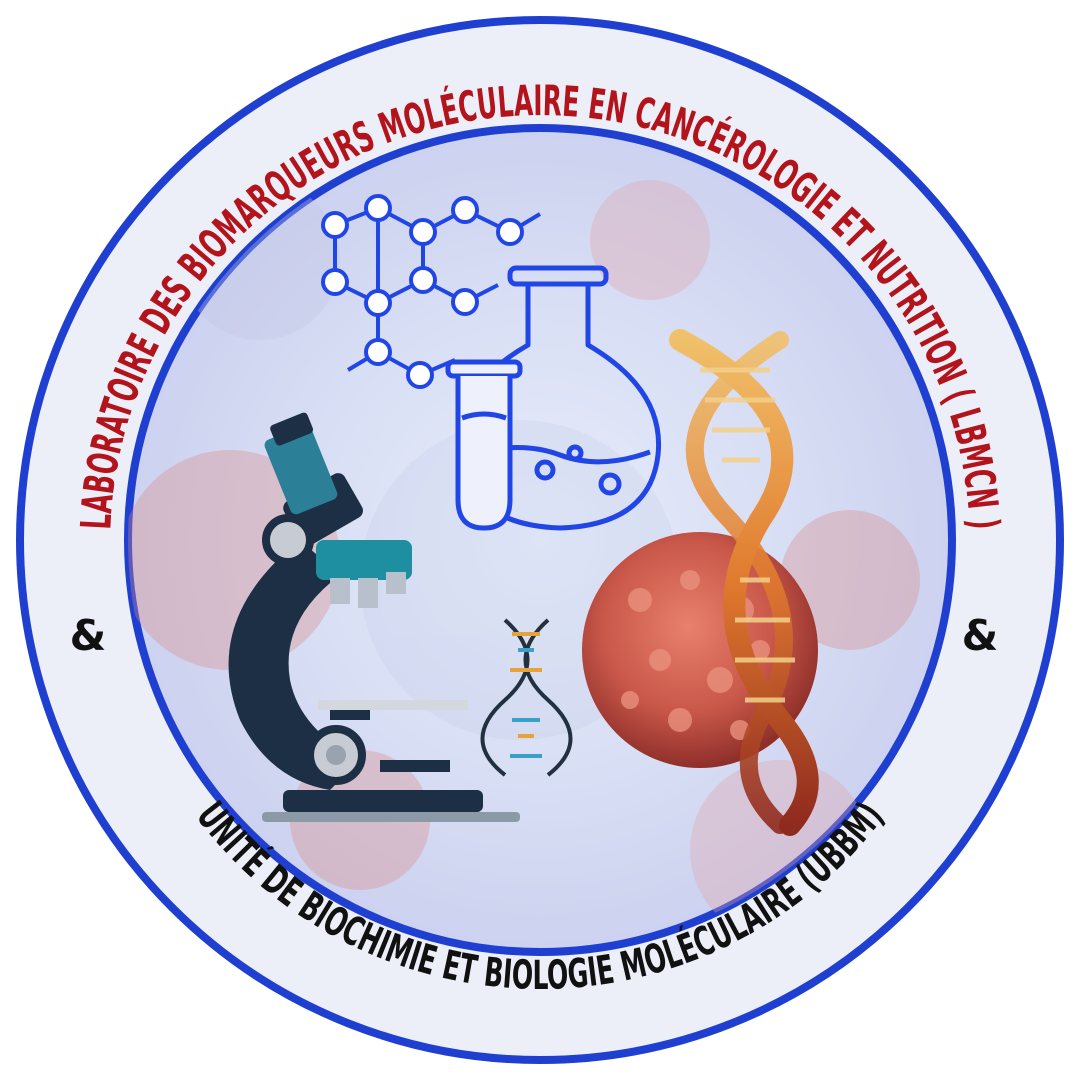 The width and height of the screenshot is (1080, 1080). I want to click on test-tube-icon, so click(484, 445).